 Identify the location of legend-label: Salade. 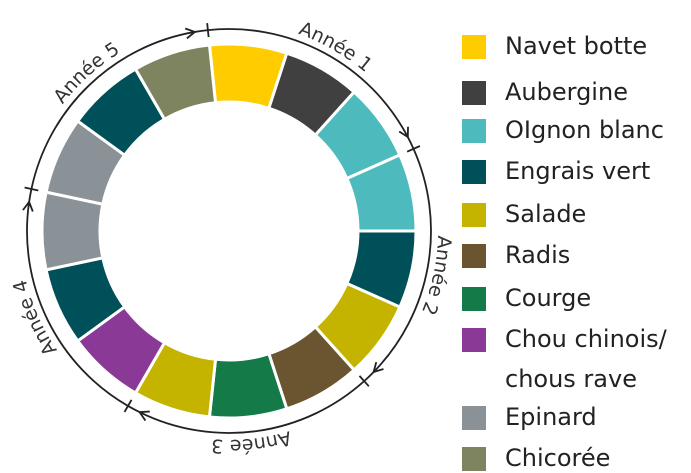
(545, 214).